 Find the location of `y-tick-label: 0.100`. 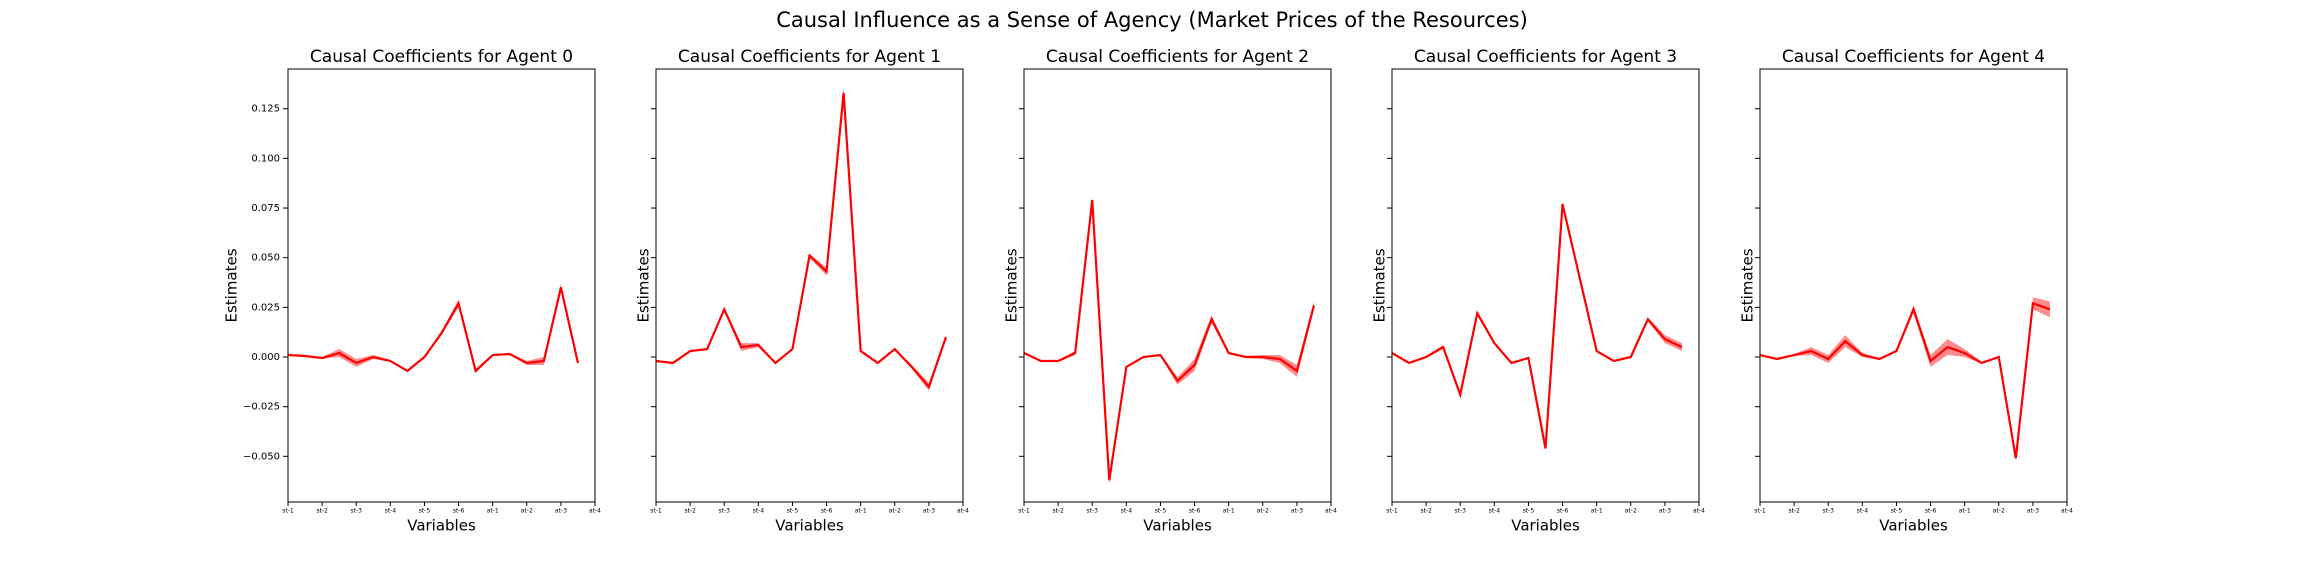

y-tick-label: 0.100 is located at coordinates (265, 158).